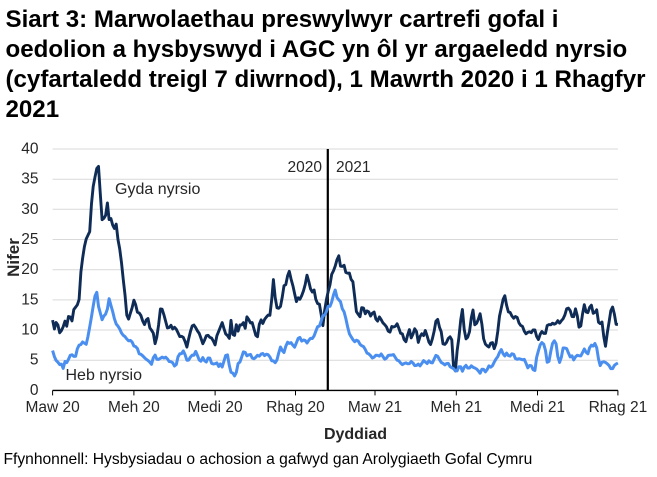 The height and width of the screenshot is (477, 657). What do you see at coordinates (456, 407) in the screenshot?
I see `svg-text: Meh 21` at bounding box center [456, 407].